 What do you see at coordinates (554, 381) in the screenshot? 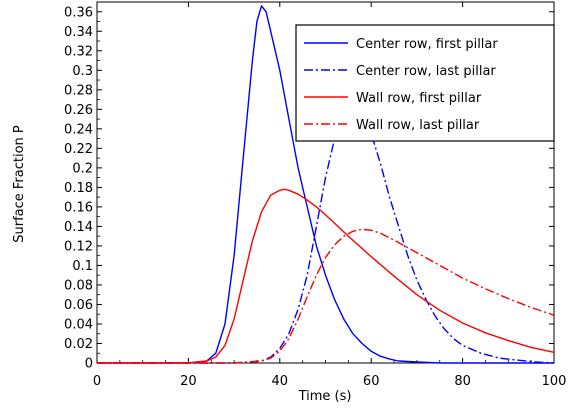
I see `x-tick-label: 100` at bounding box center [554, 381].